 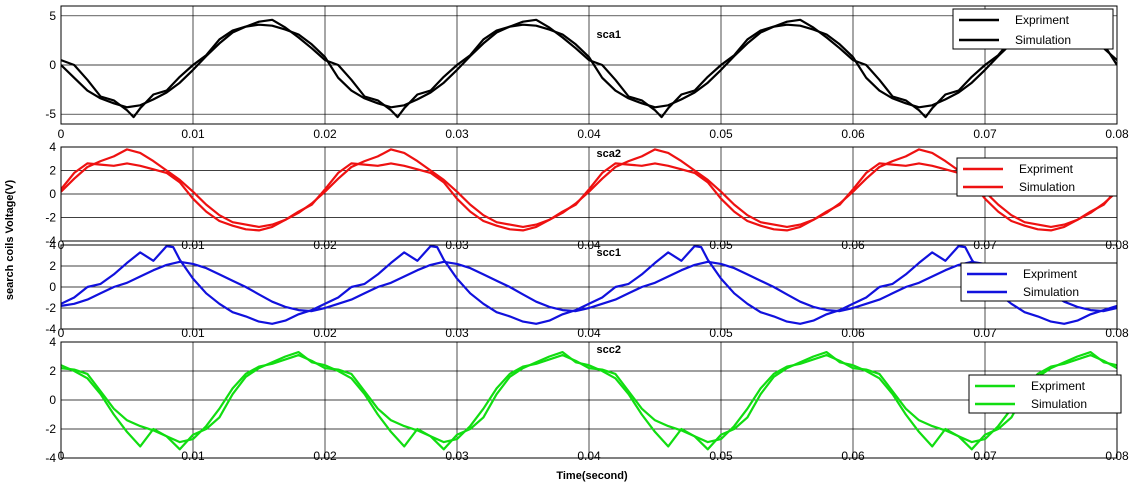 I want to click on panel-title: sca1, so click(x=609, y=35).